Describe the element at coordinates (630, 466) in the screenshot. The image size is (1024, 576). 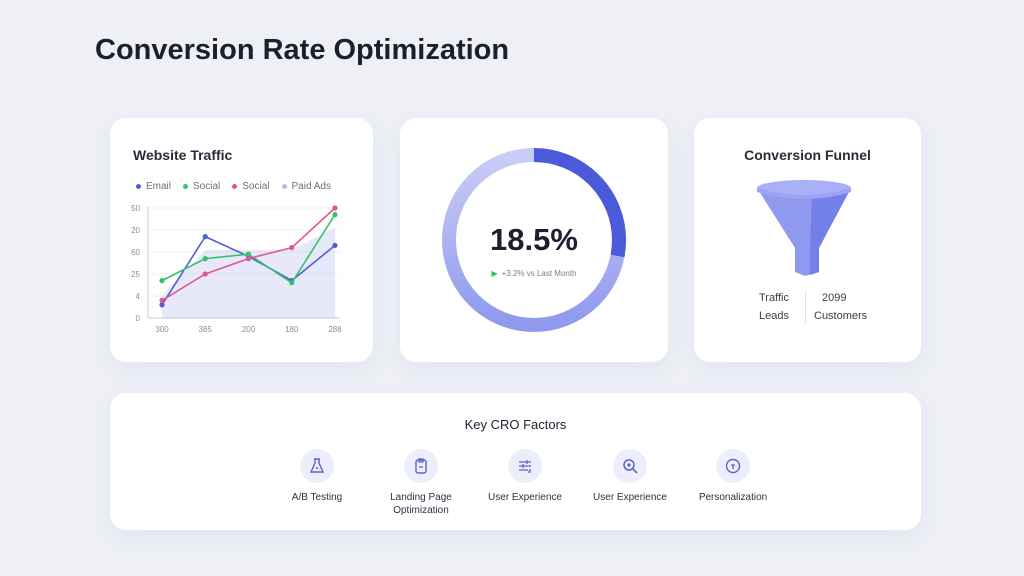
I see `search-icon` at that location.